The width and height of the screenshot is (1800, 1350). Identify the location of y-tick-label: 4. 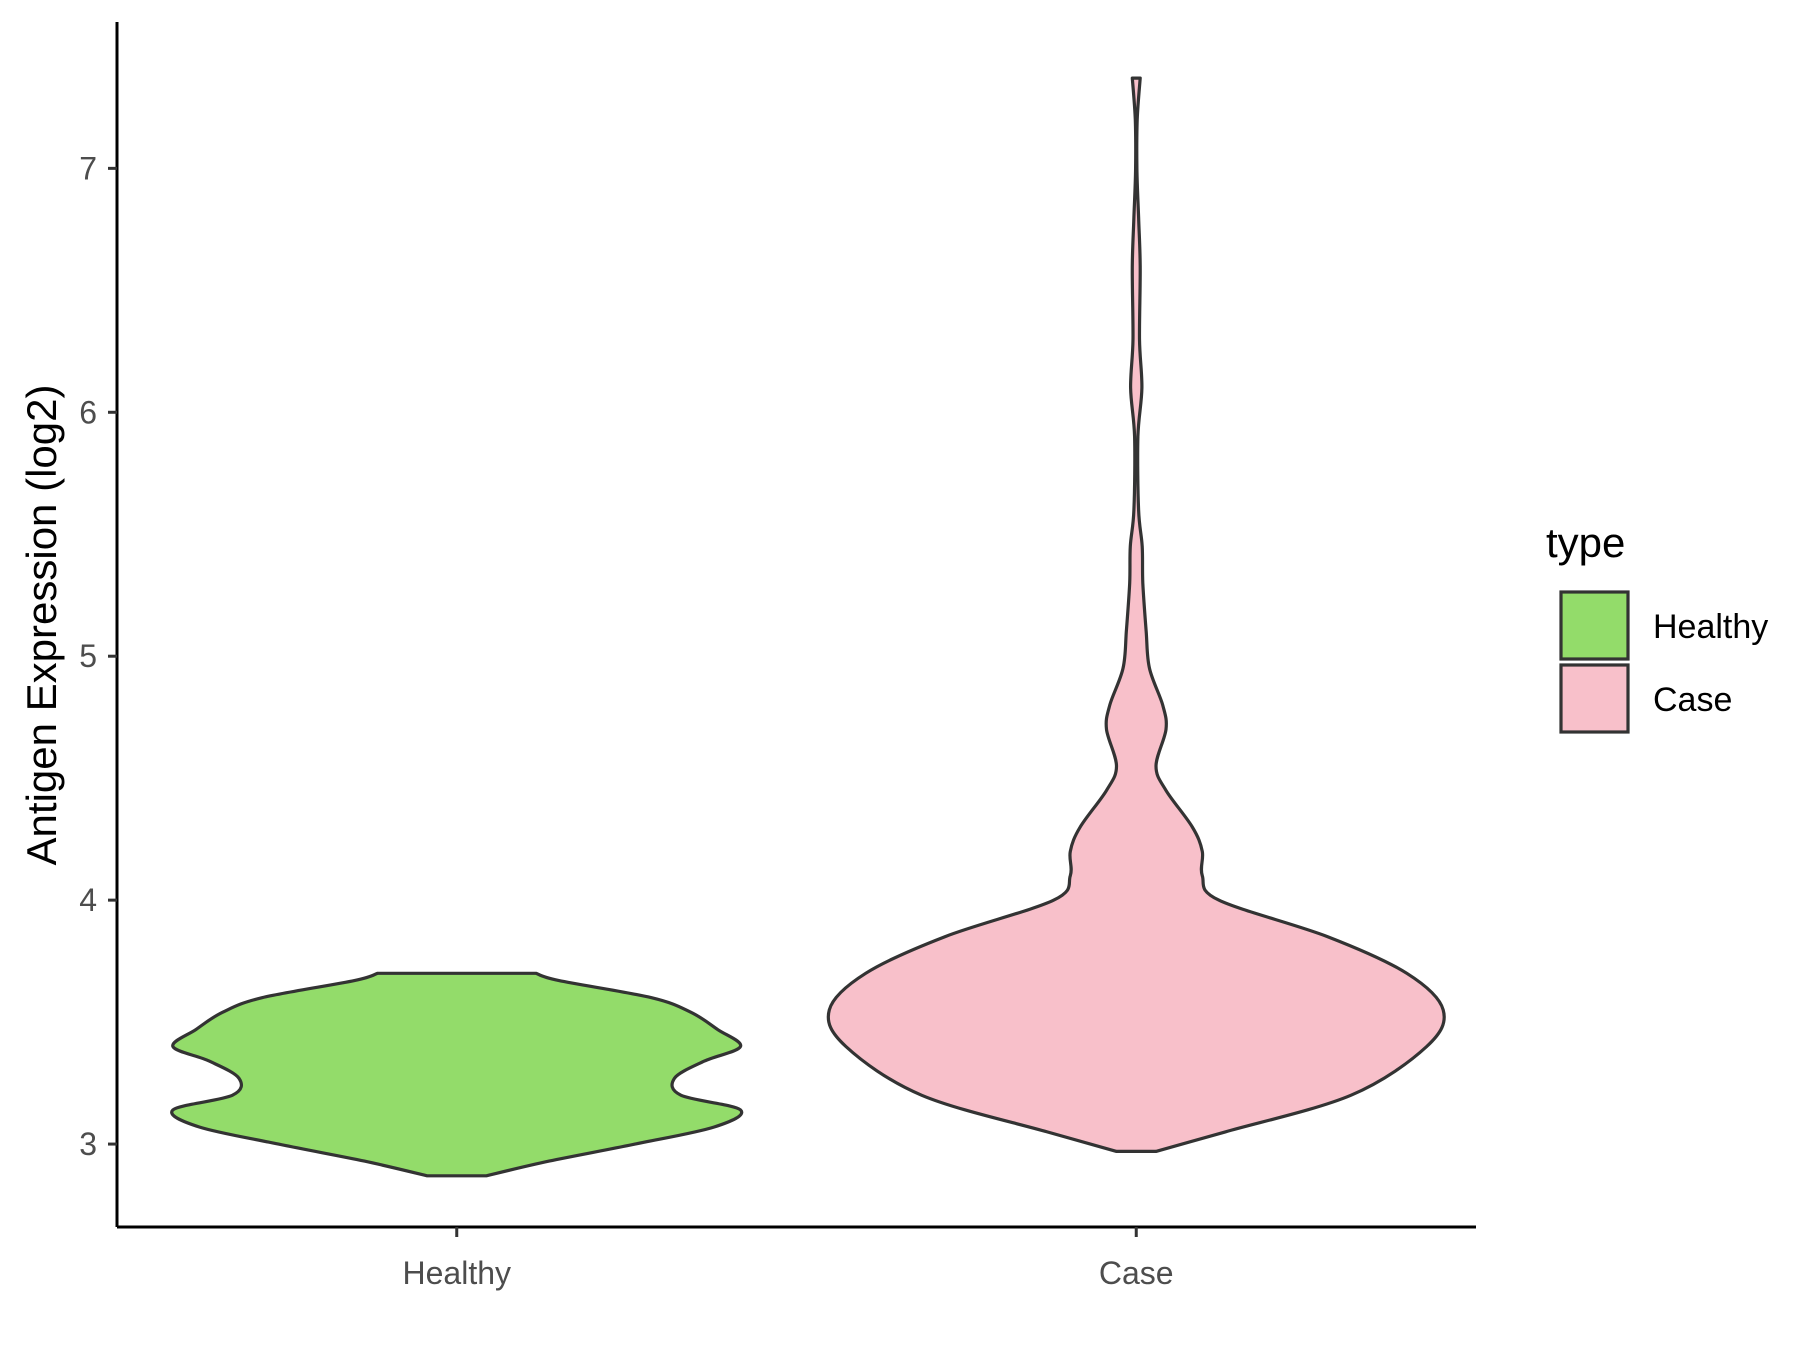
(88, 900).